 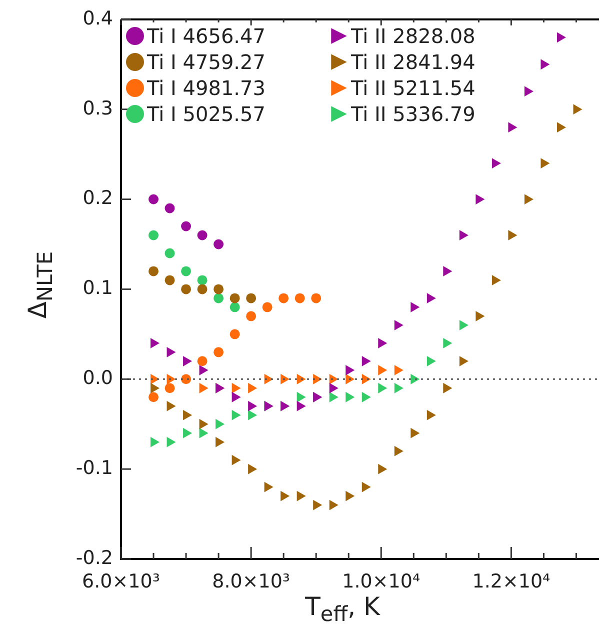 What do you see at coordinates (121, 581) in the screenshot?
I see `x-tick-label: 6.0×10³` at bounding box center [121, 581].